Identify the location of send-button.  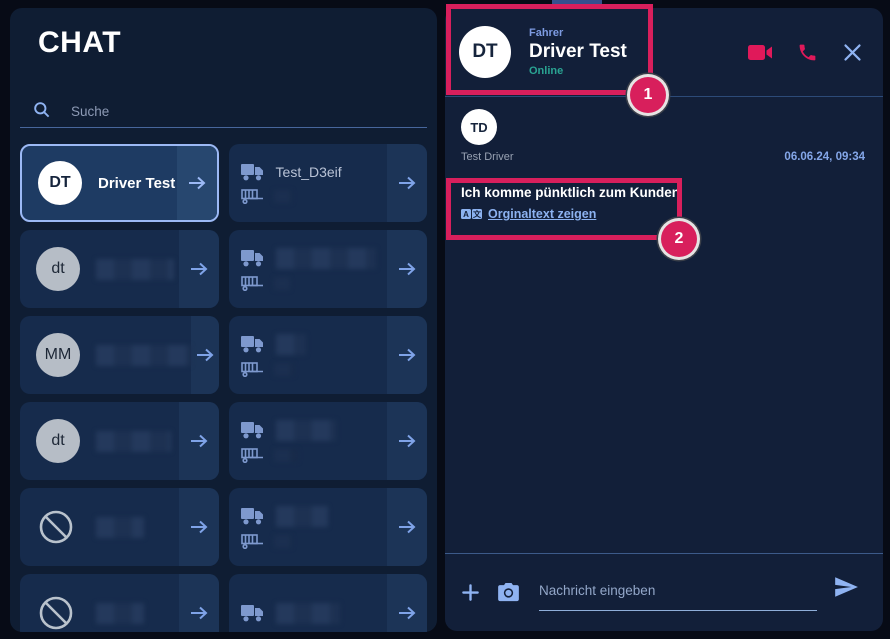
(846, 587).